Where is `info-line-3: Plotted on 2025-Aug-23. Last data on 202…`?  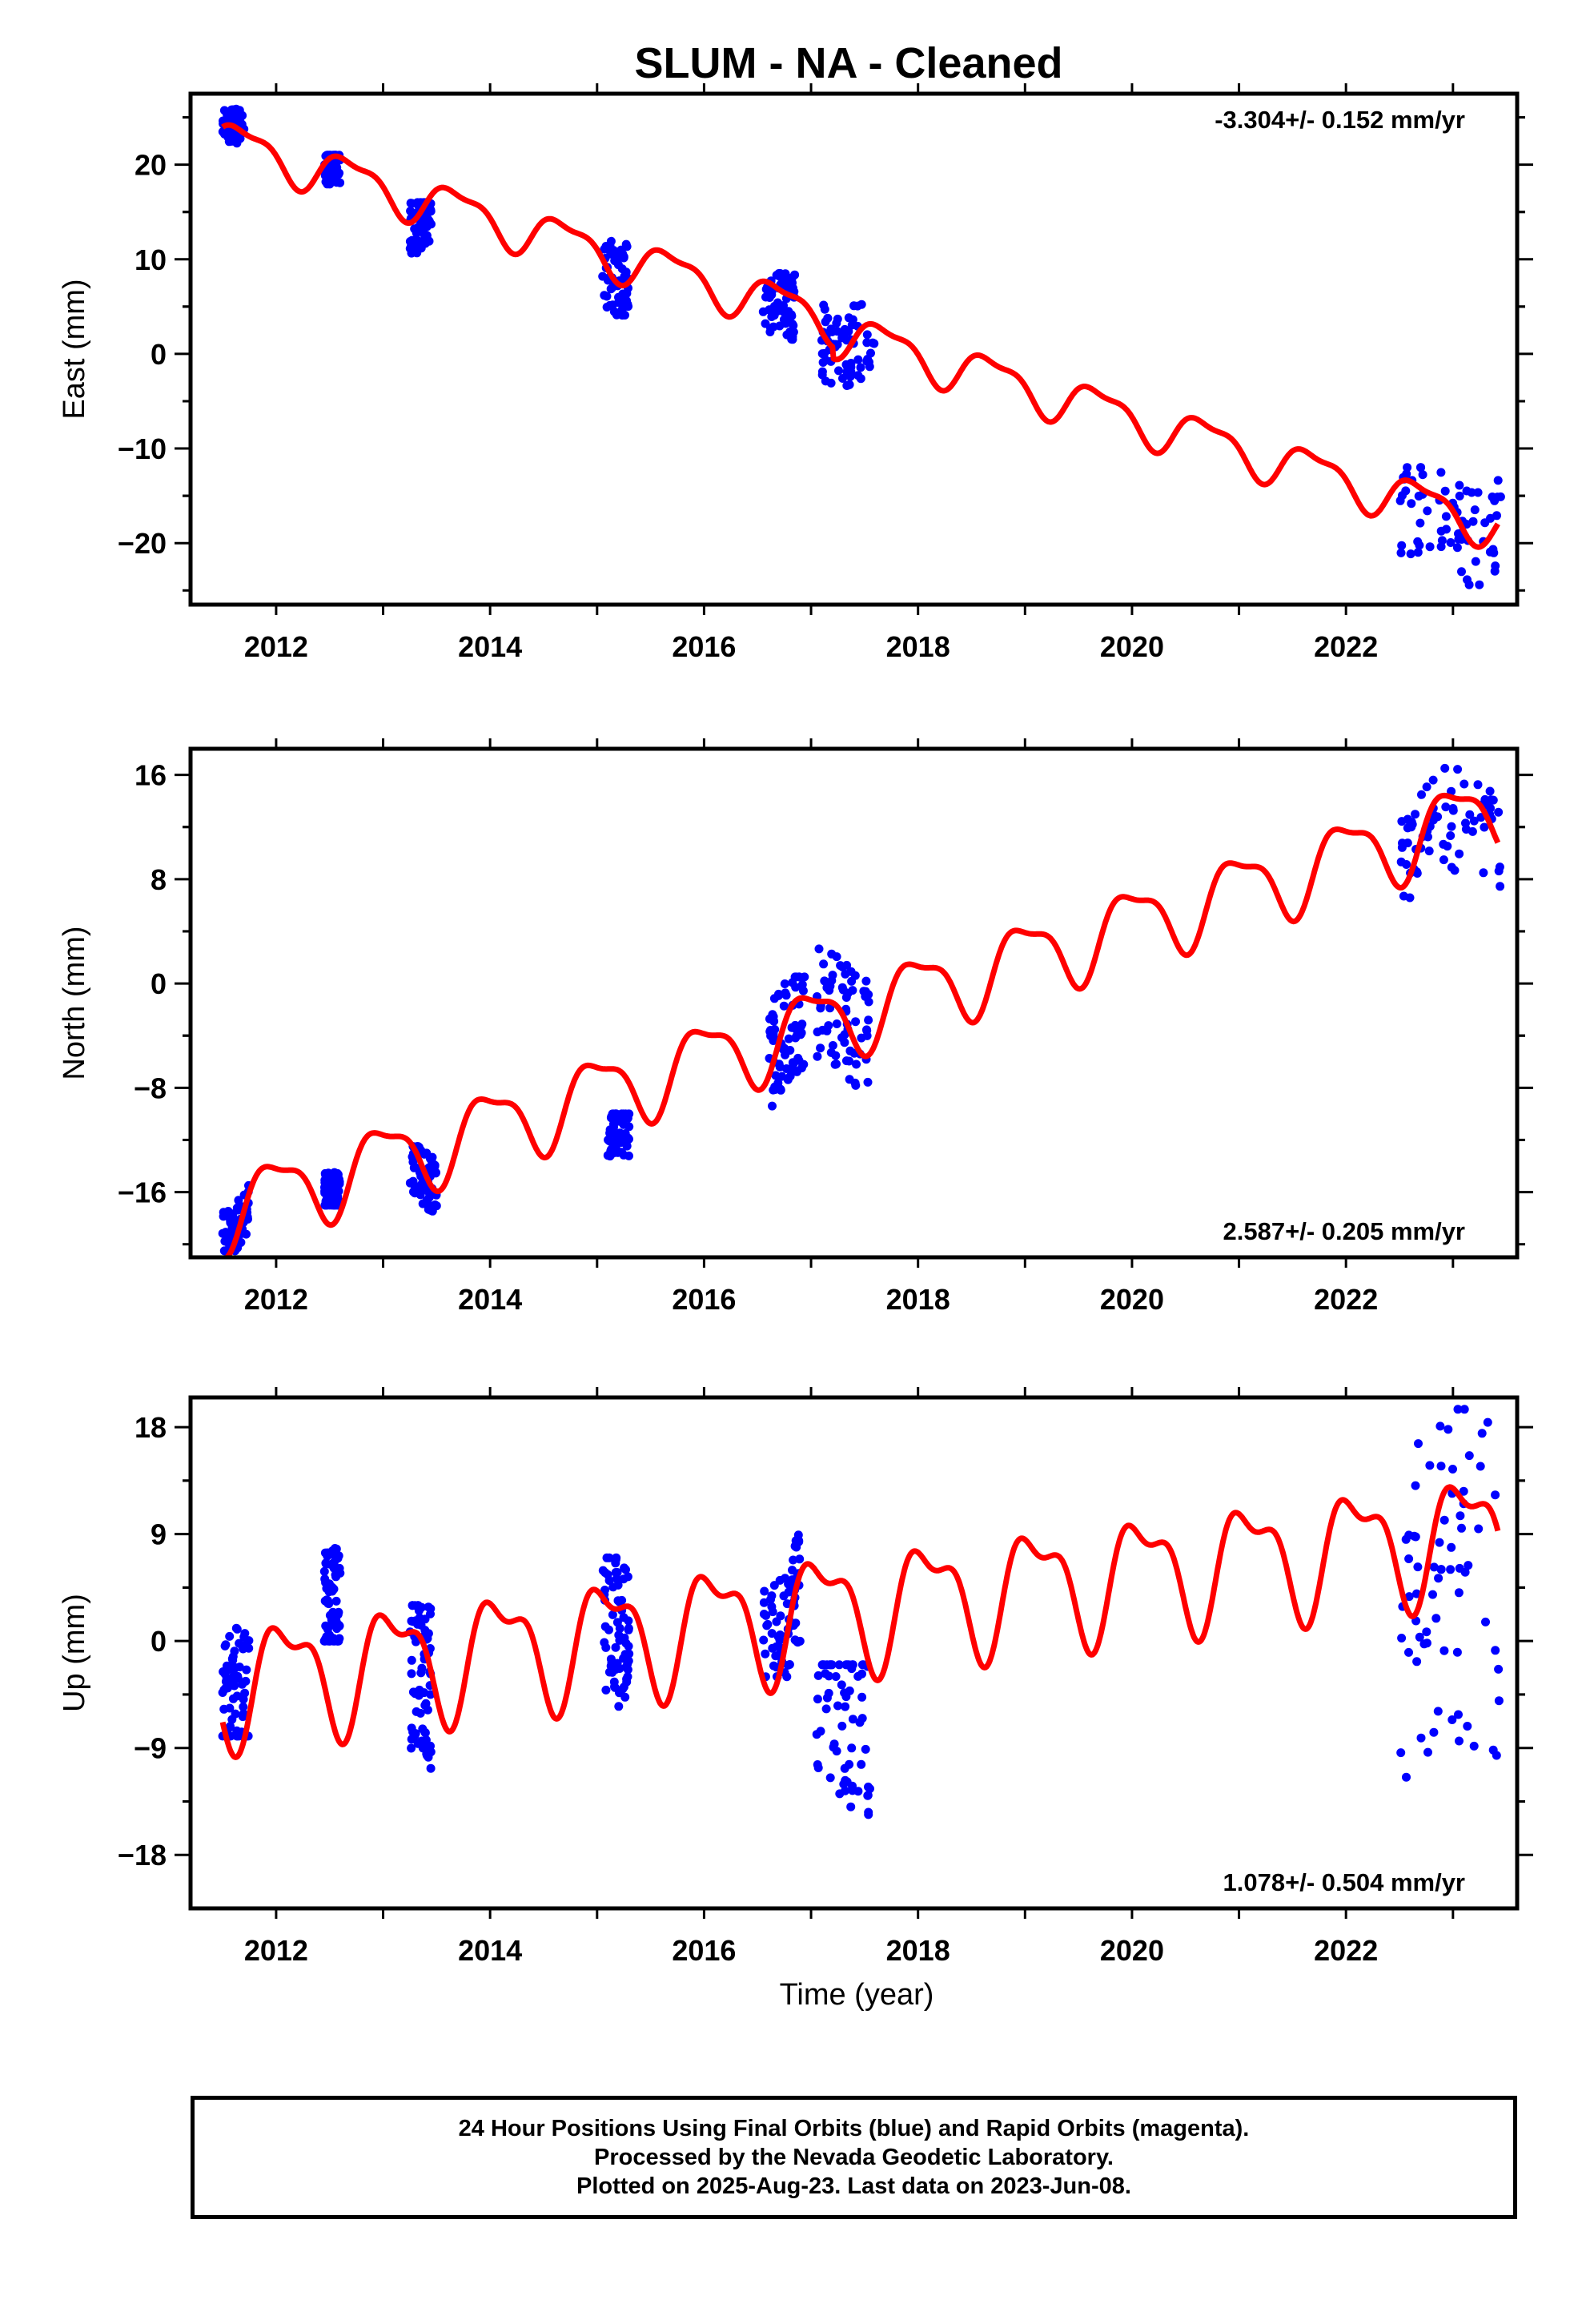 info-line-3: Plotted on 2025-Aug-23. Last data on 202… is located at coordinates (853, 2186).